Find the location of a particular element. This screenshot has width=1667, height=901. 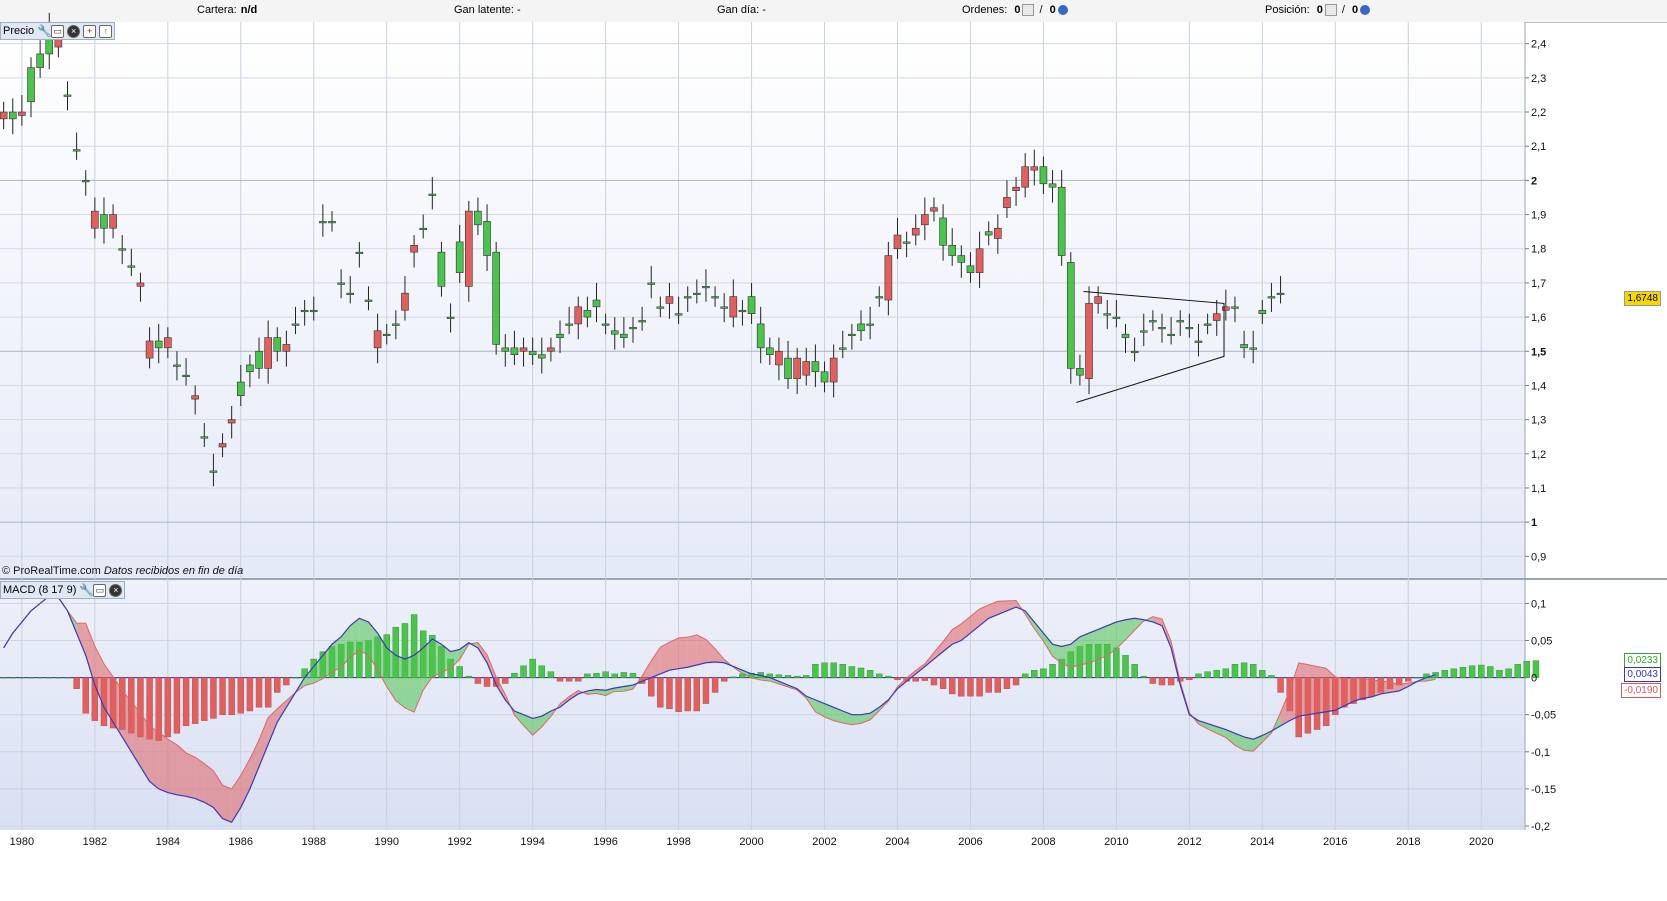

y-tick-label: 2,4 is located at coordinates (1538, 45).